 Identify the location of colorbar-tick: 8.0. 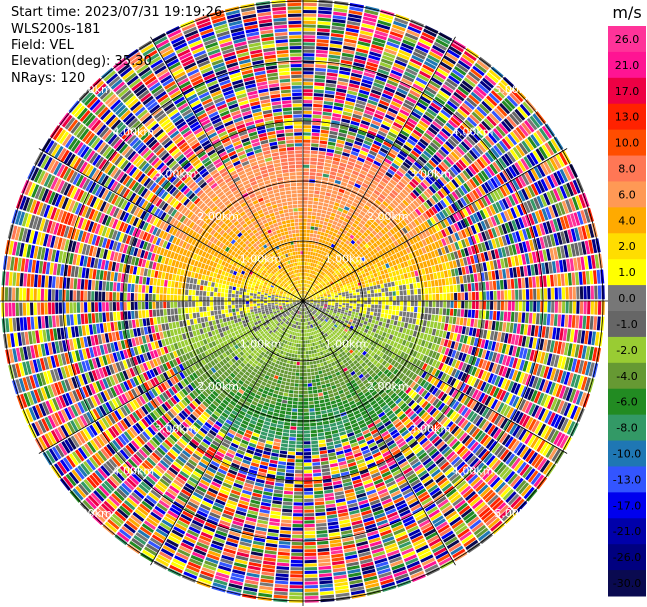
(627, 169).